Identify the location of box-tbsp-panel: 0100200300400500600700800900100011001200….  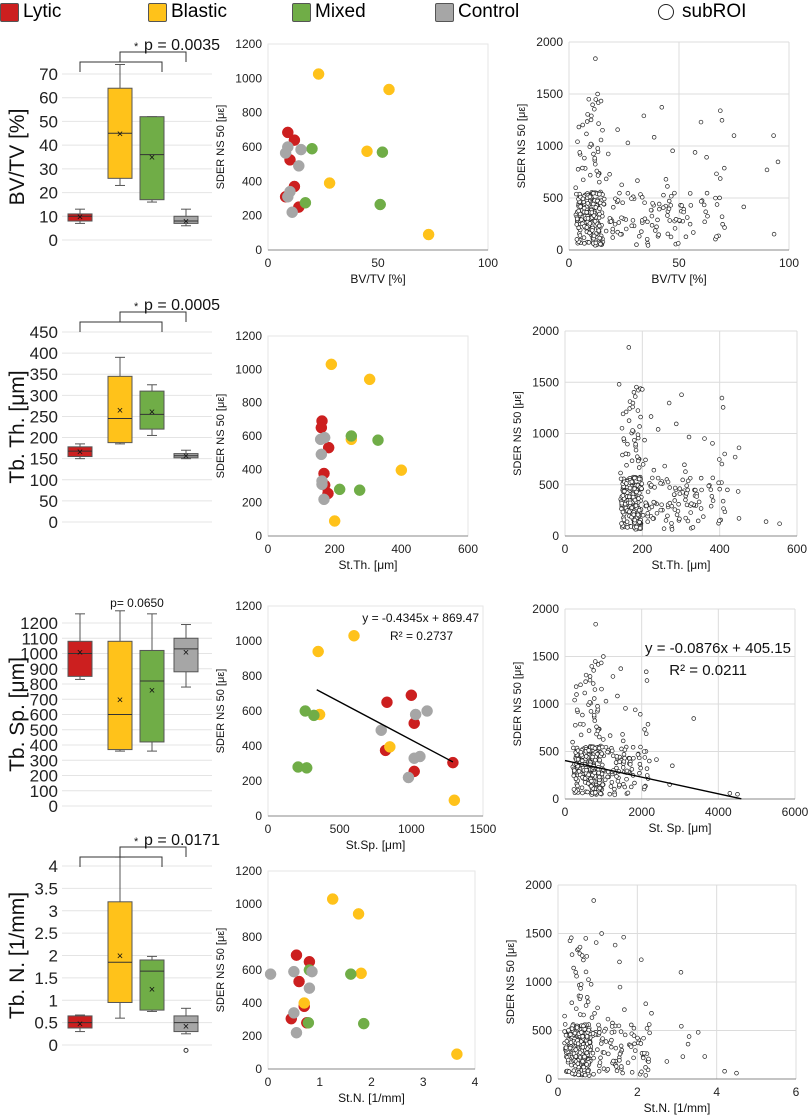
(109, 706).